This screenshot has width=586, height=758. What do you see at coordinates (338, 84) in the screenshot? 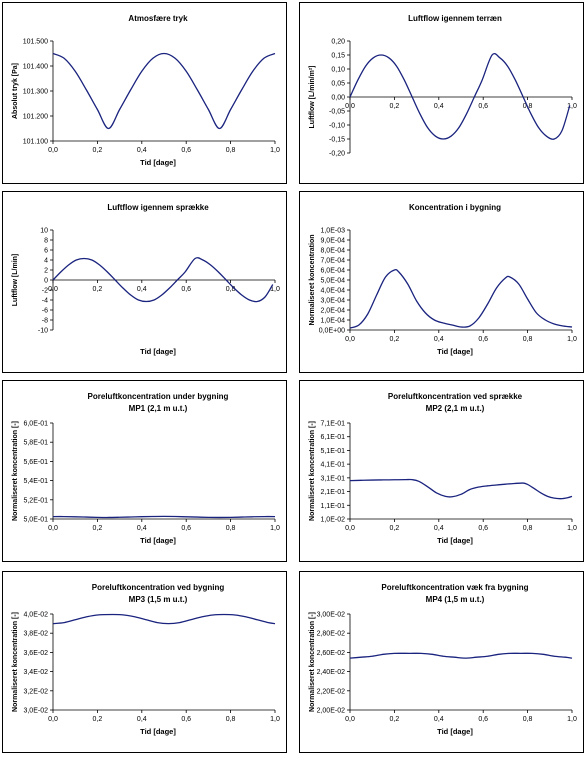
I see `y-tick-label: 0,05` at bounding box center [338, 84].